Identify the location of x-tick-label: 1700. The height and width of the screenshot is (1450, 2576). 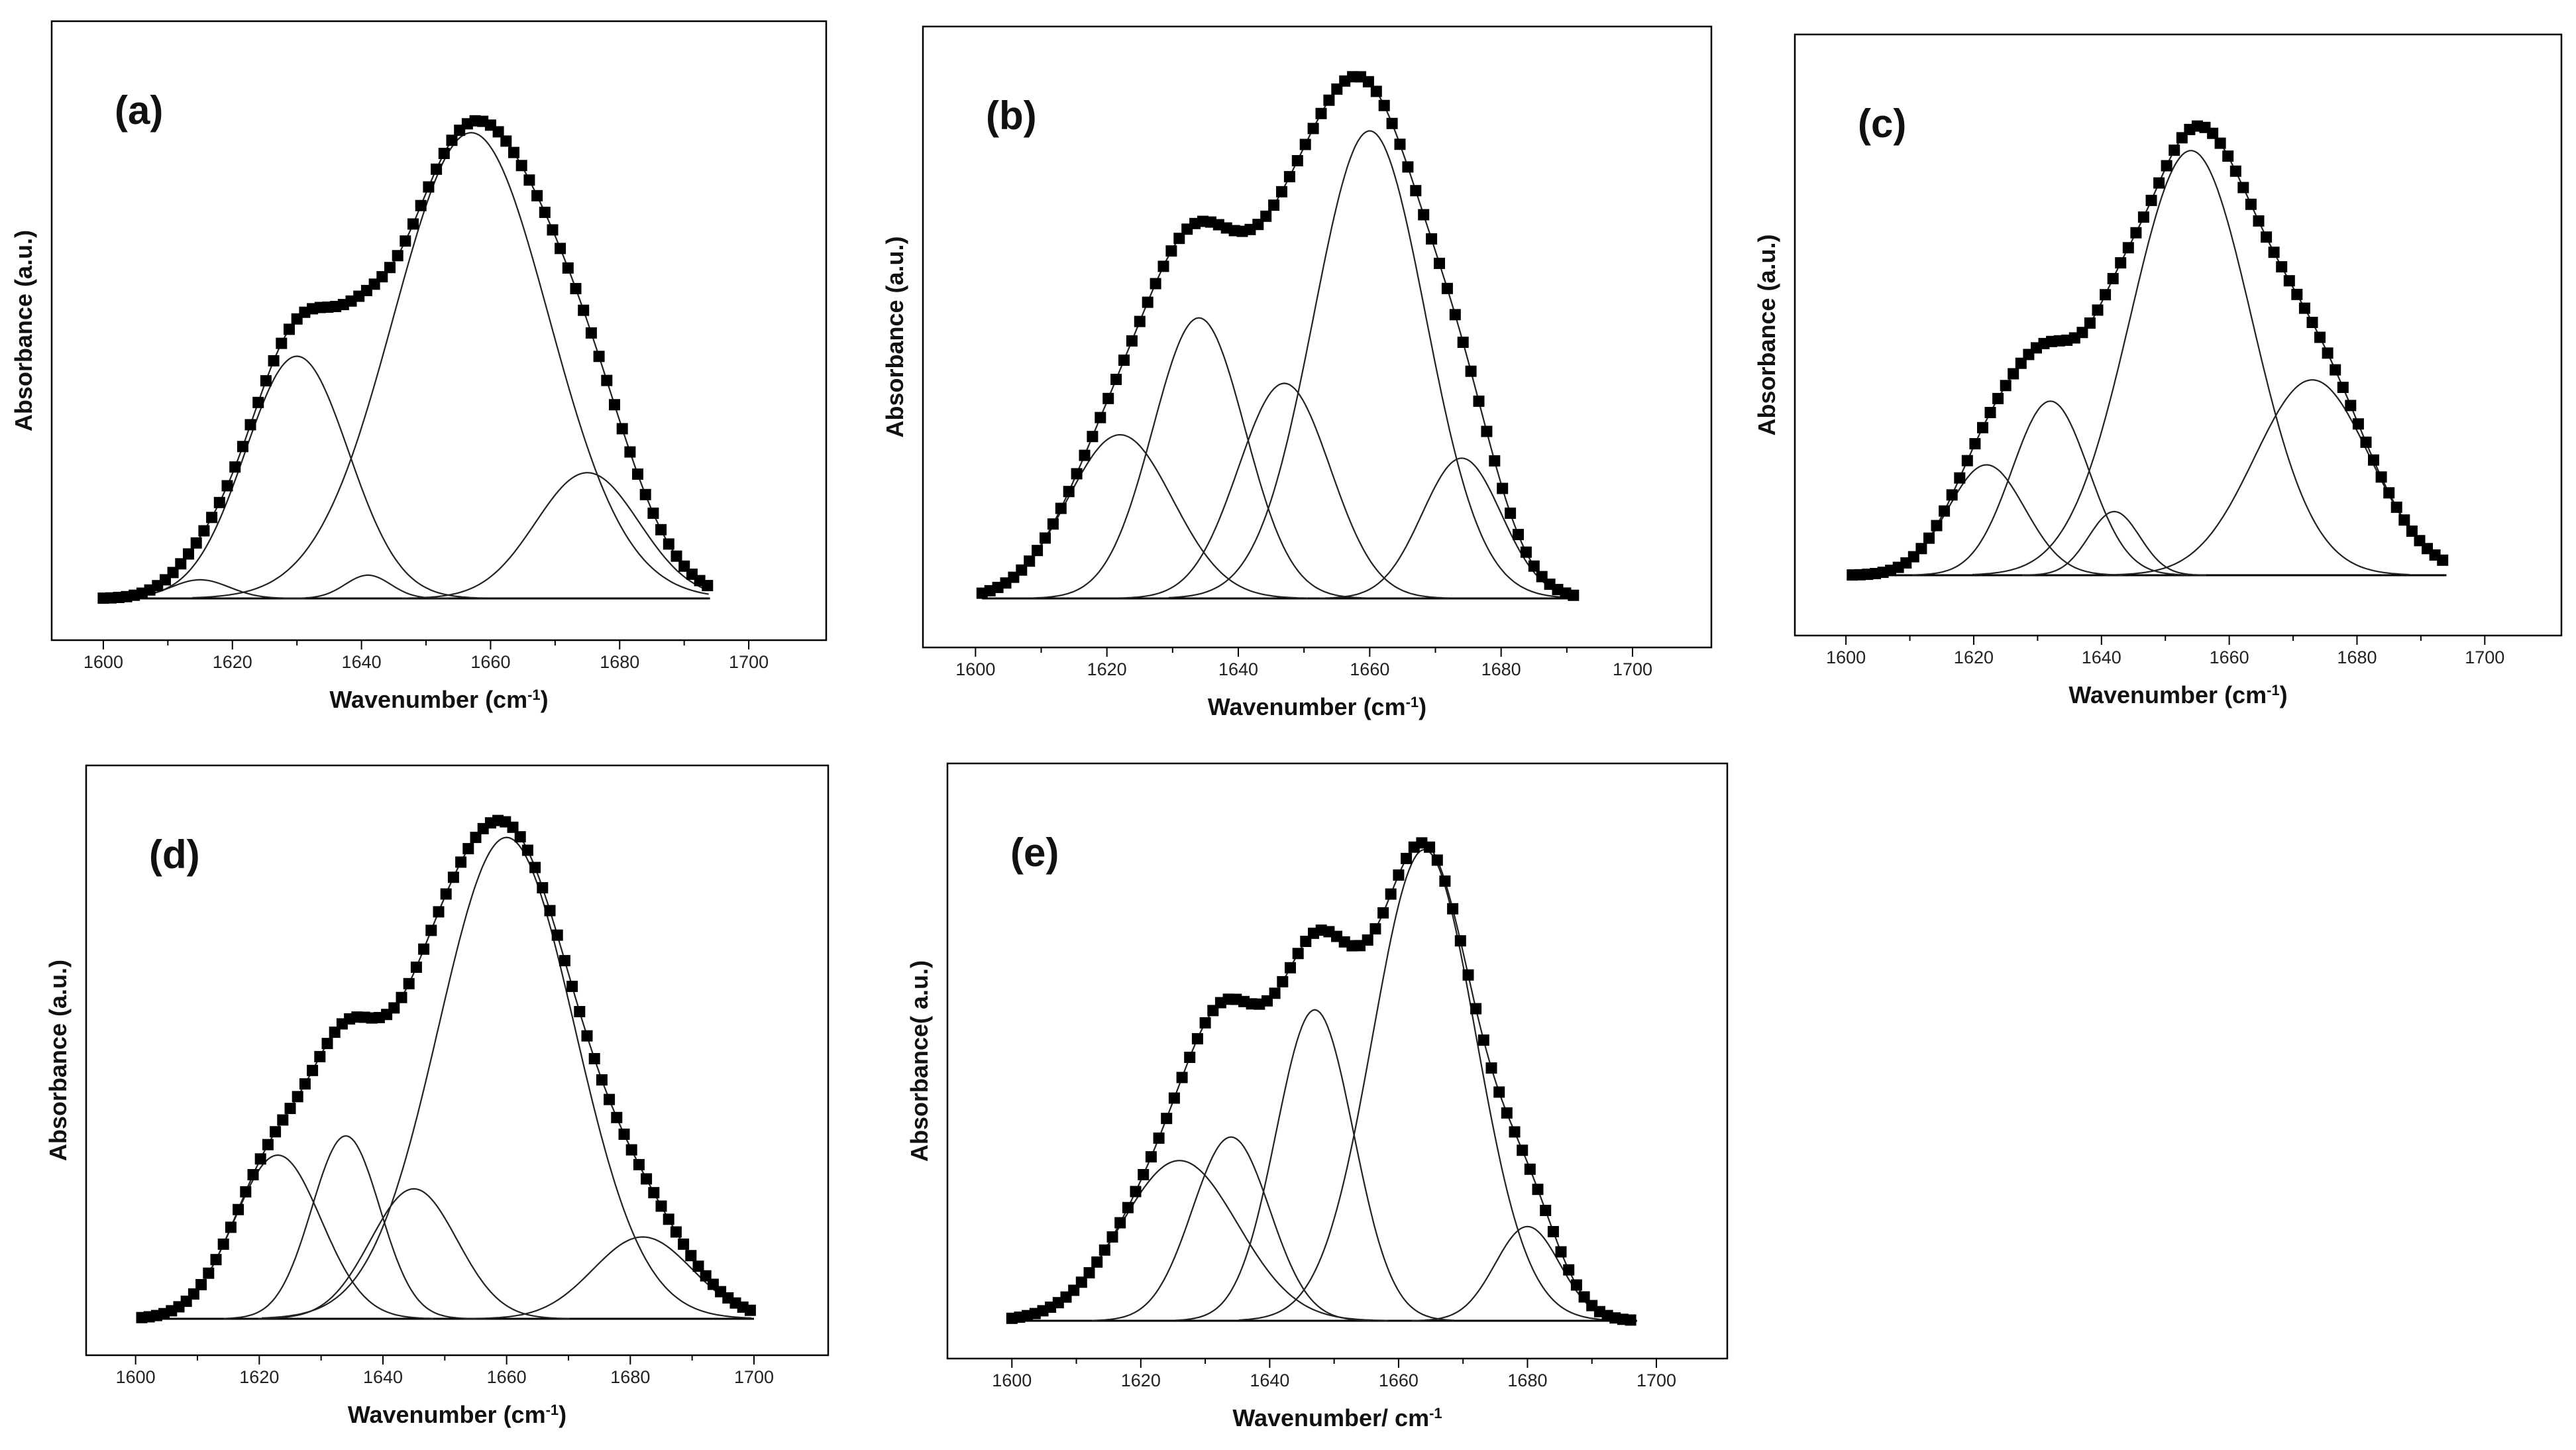
(1656, 1380).